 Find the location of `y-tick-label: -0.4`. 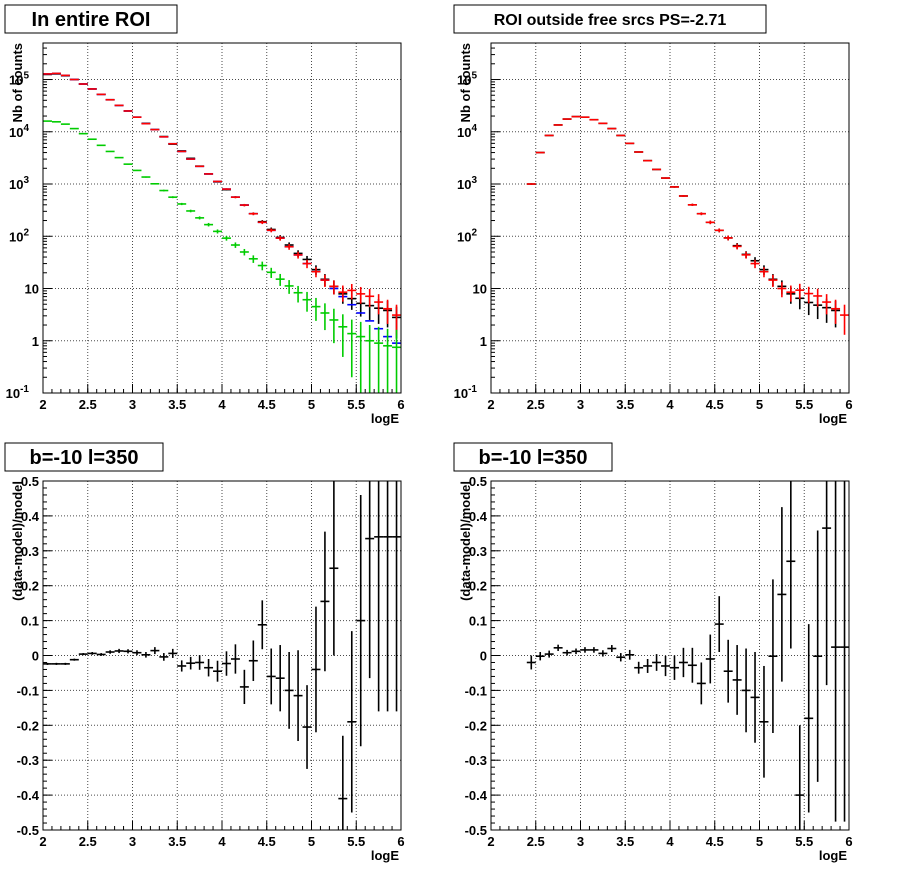

y-tick-label: -0.4 is located at coordinates (28, 795).